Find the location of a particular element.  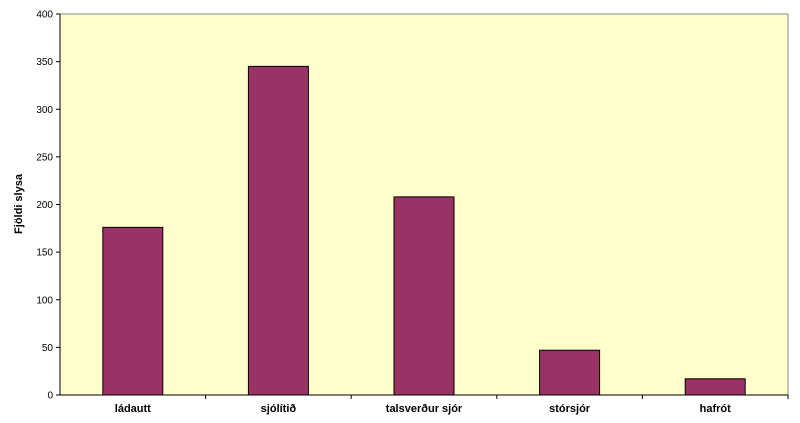

x-category-label: stórsjór is located at coordinates (570, 409).